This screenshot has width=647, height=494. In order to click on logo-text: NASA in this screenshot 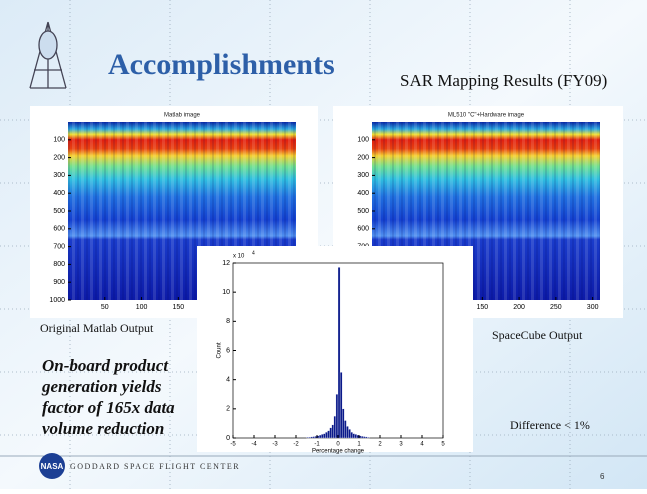, I will do `click(52, 466)`.